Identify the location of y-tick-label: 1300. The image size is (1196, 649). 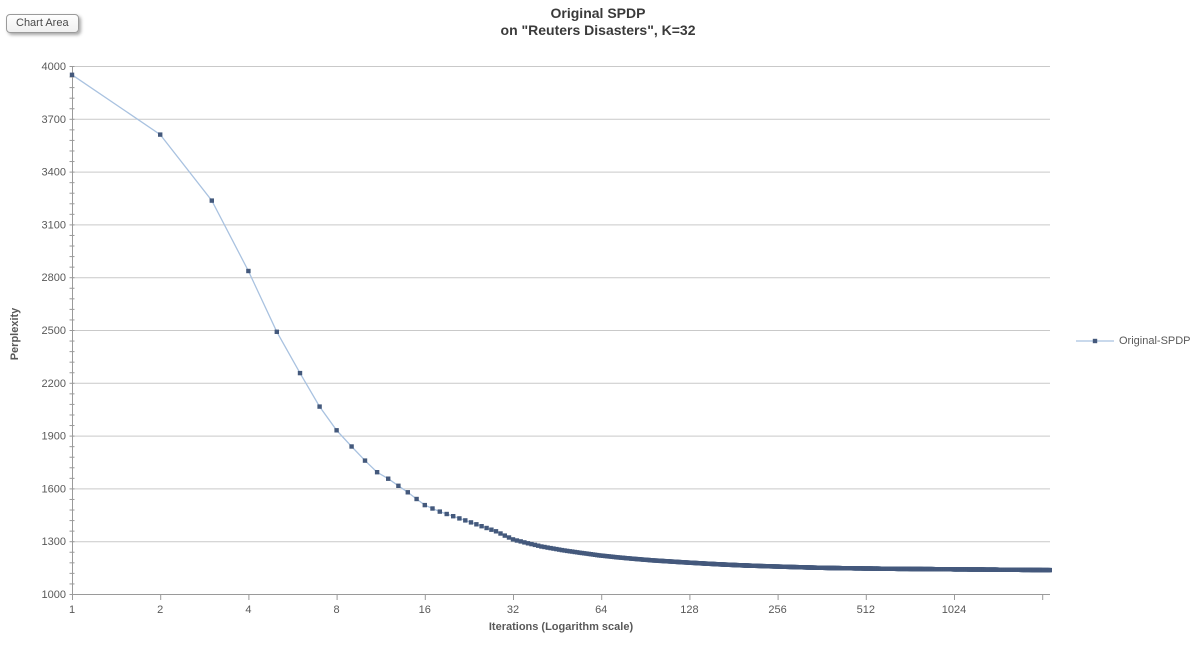
(54, 542).